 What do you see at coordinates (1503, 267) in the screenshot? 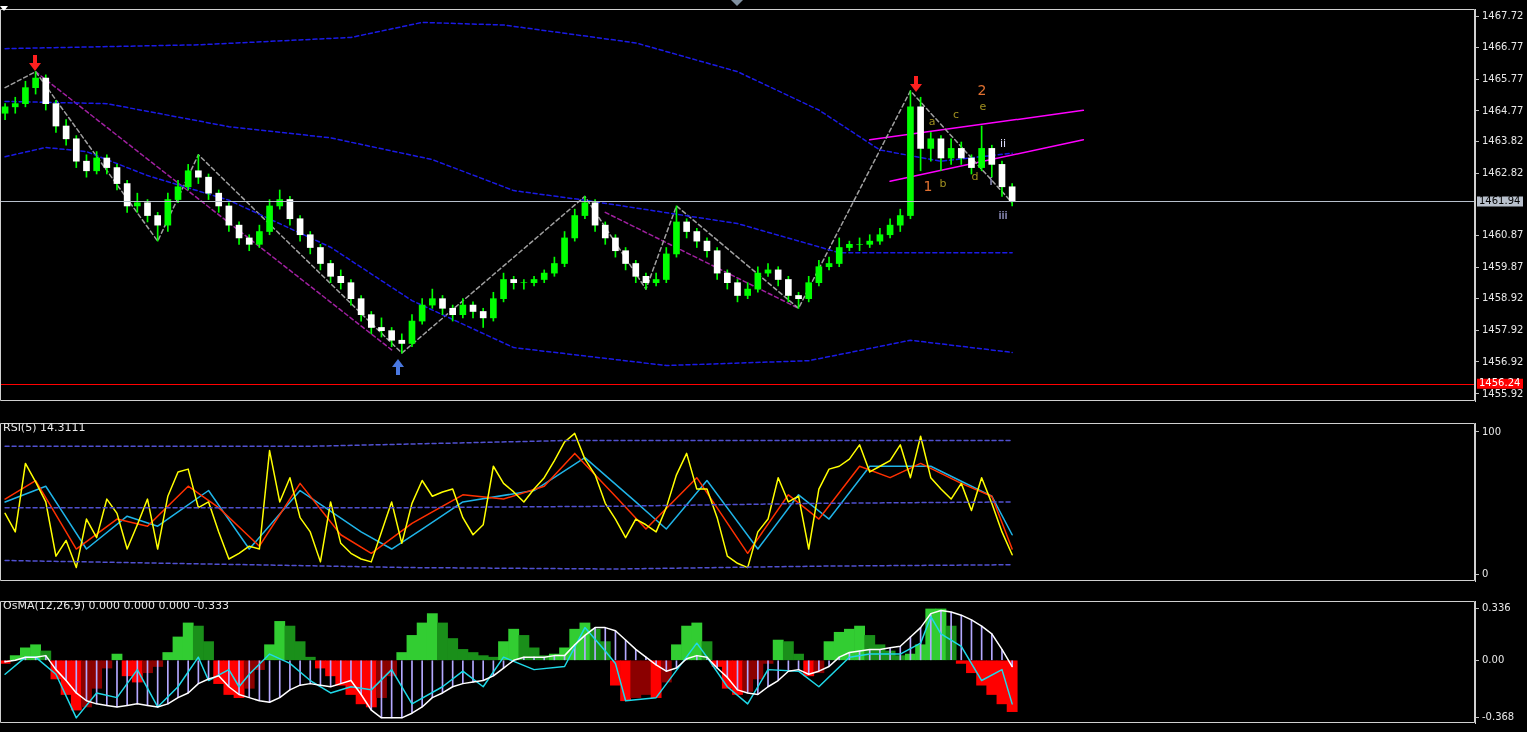
I see `y-tick-label: 1459.87` at bounding box center [1503, 267].